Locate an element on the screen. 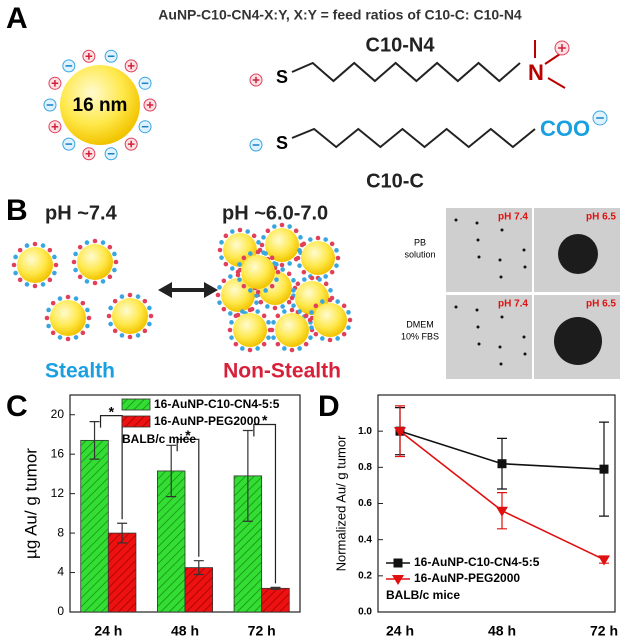 This screenshot has width=624, height=644. bar is located at coordinates (275, 600).